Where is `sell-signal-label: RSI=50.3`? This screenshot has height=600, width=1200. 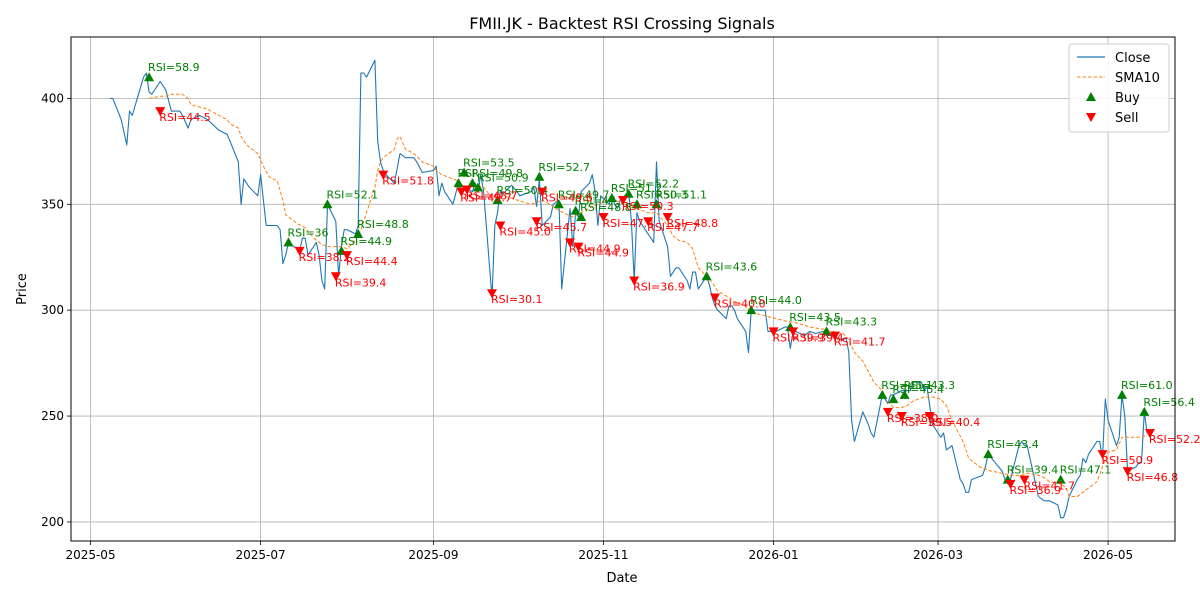
sell-signal-label: RSI=50.3 is located at coordinates (648, 206).